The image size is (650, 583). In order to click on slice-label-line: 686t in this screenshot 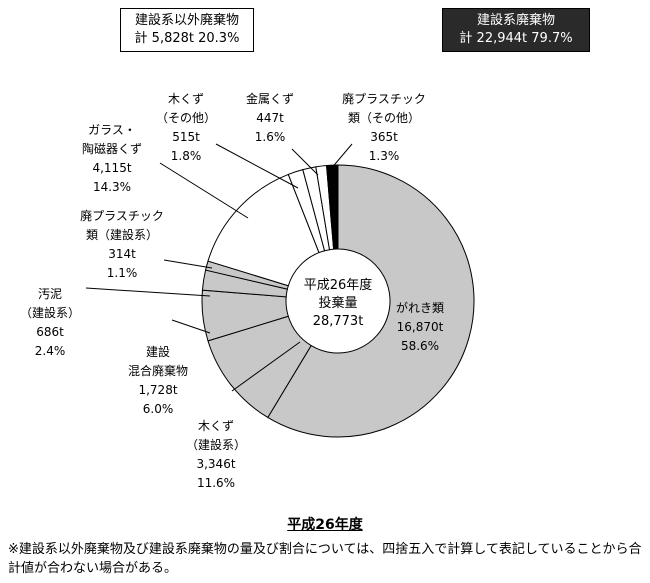, I will do `click(50, 332)`.